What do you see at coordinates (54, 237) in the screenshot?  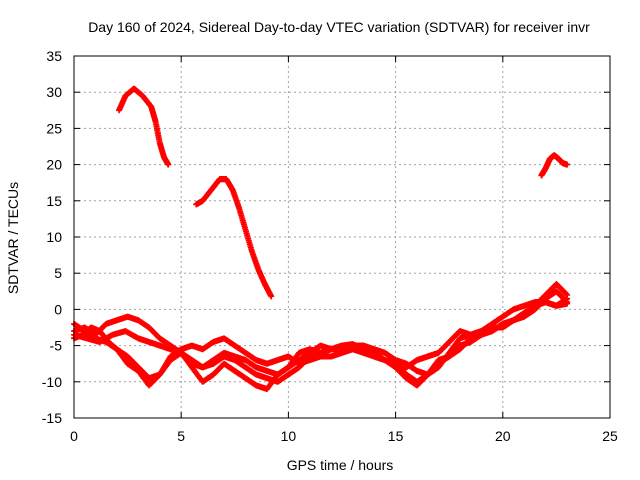 I see `y-tick-label: 10` at bounding box center [54, 237].